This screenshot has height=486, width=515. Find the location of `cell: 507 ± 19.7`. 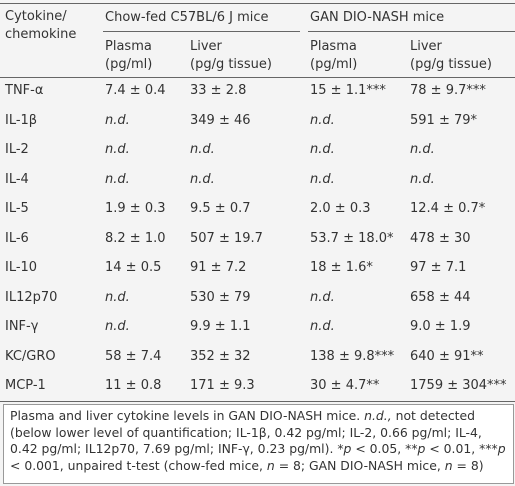

cell: 507 ± 19.7 is located at coordinates (226, 238).